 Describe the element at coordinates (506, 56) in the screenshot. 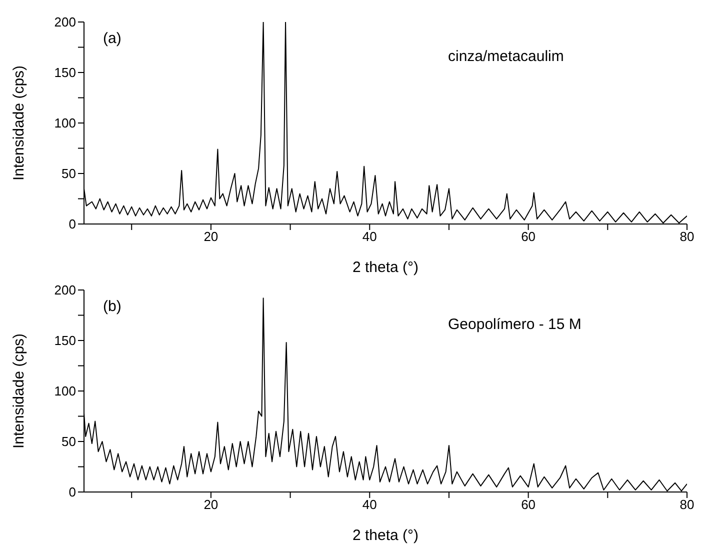

I see `annotation: cinza/metacaulim` at that location.